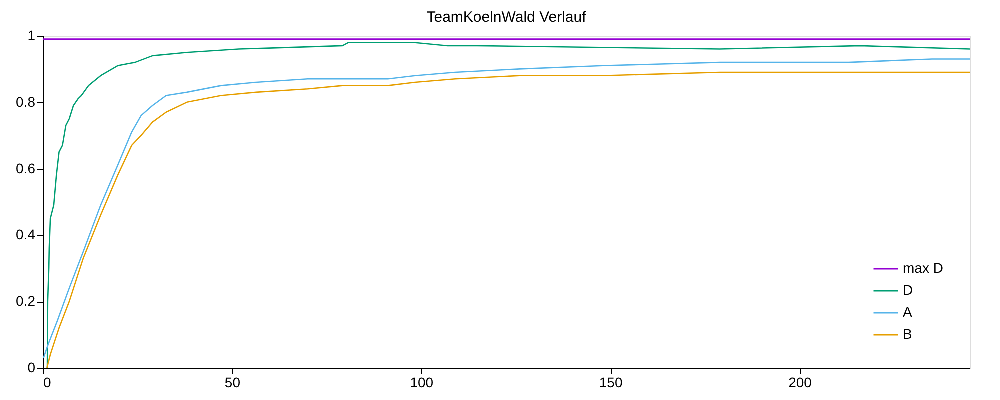  What do you see at coordinates (907, 334) in the screenshot?
I see `legend-label: B` at bounding box center [907, 334].